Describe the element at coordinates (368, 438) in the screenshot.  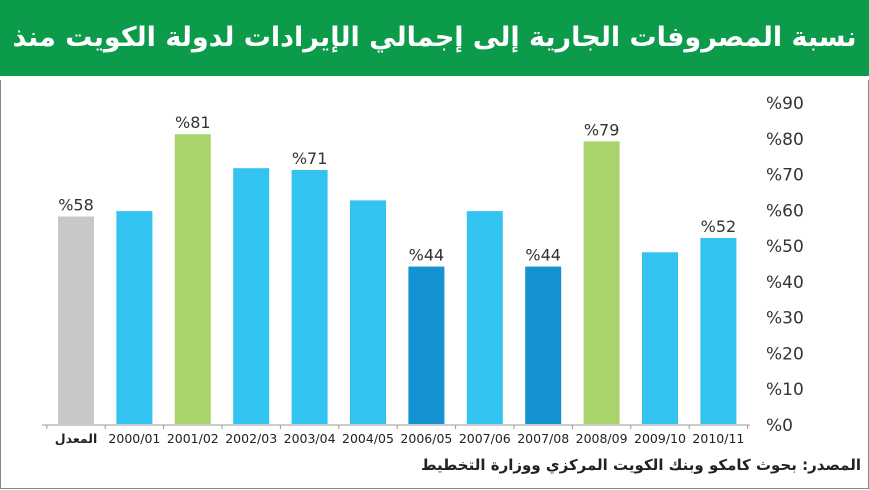
I see `x-tick-label: 2004/05` at that location.